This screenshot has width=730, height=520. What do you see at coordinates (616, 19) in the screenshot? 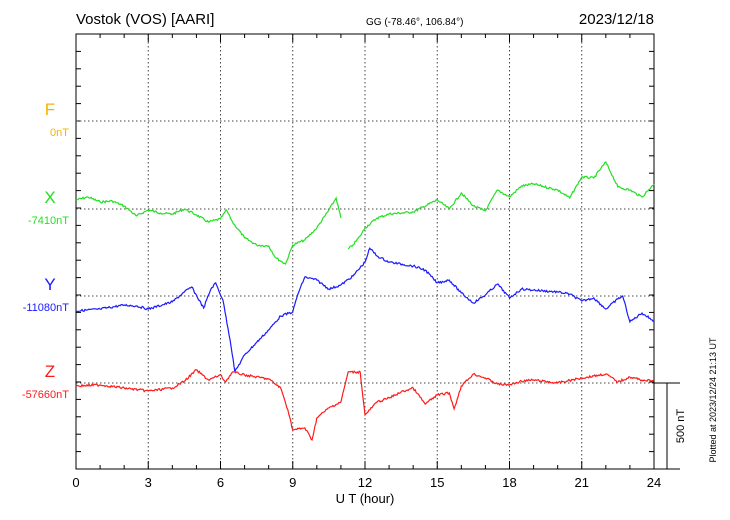
I see `date-label: 2023/12/18` at bounding box center [616, 19].